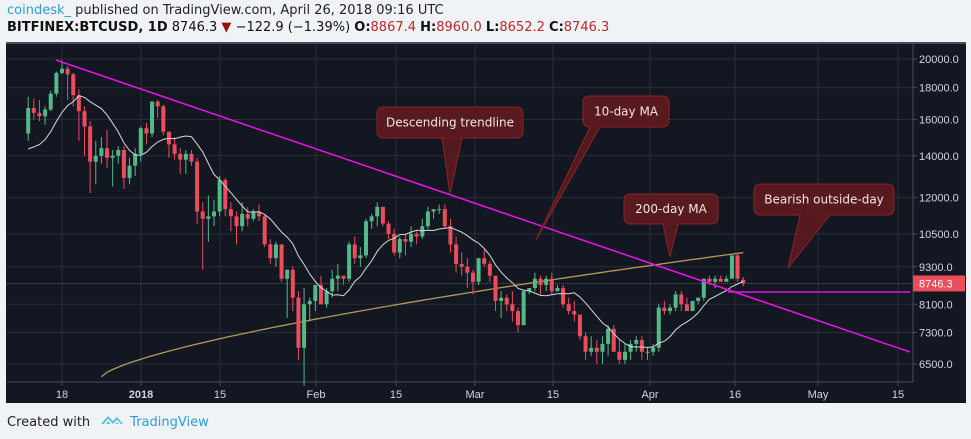 This screenshot has height=439, width=971. I want to click on callout-box, so click(626, 111).